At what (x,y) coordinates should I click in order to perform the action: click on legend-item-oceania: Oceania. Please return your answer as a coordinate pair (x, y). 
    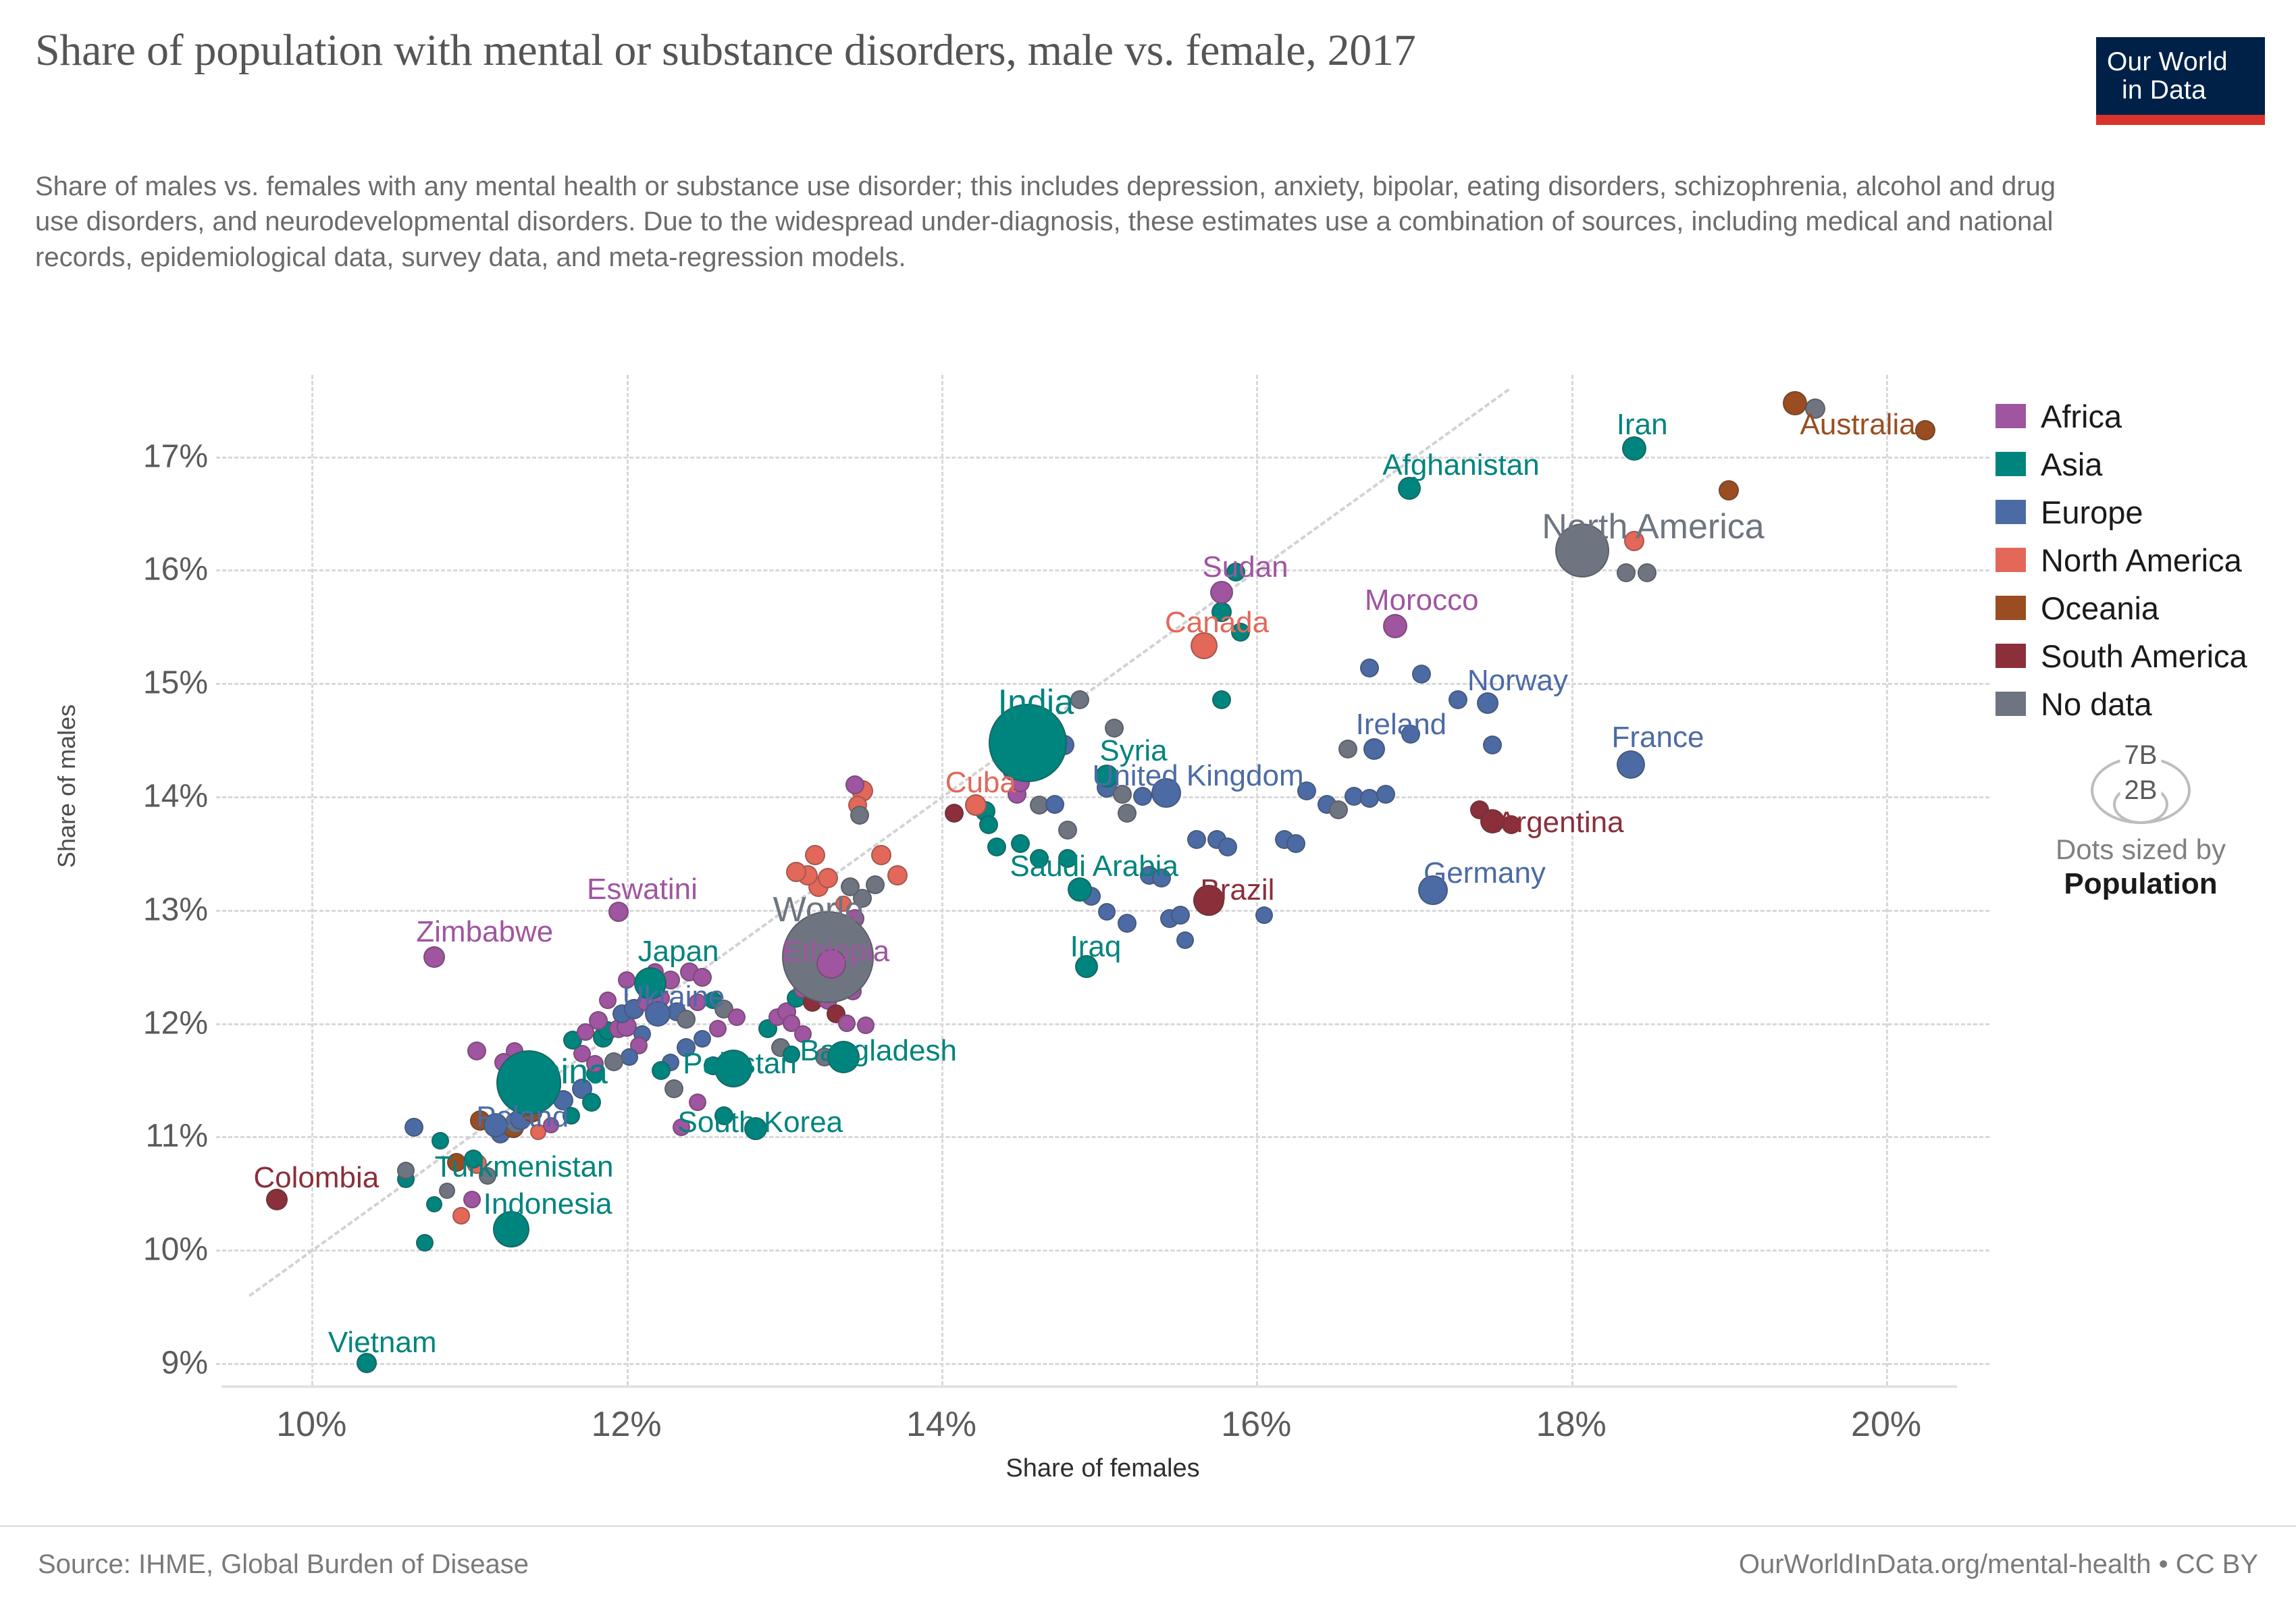
    Looking at the image, I should click on (2140, 608).